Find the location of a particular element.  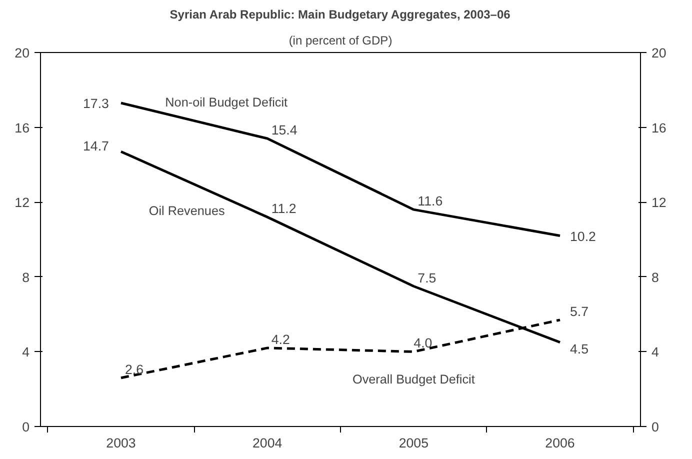

y2-tick-label: 20 is located at coordinates (659, 53).